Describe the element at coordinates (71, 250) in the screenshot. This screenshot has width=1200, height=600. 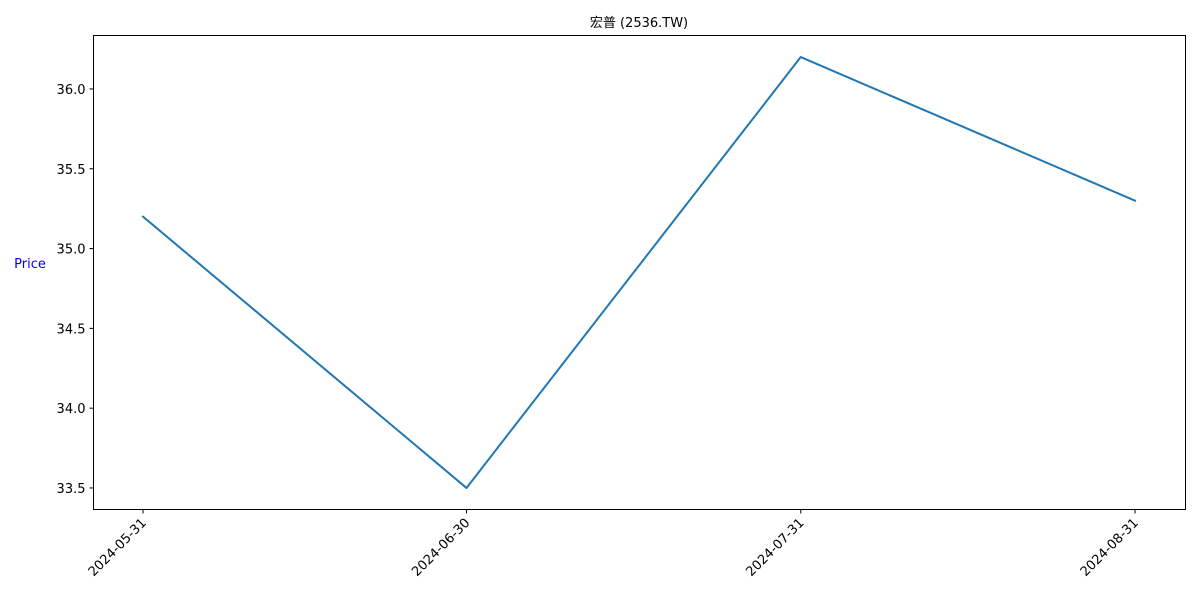
I see `y-tick-label: 35.0` at that location.